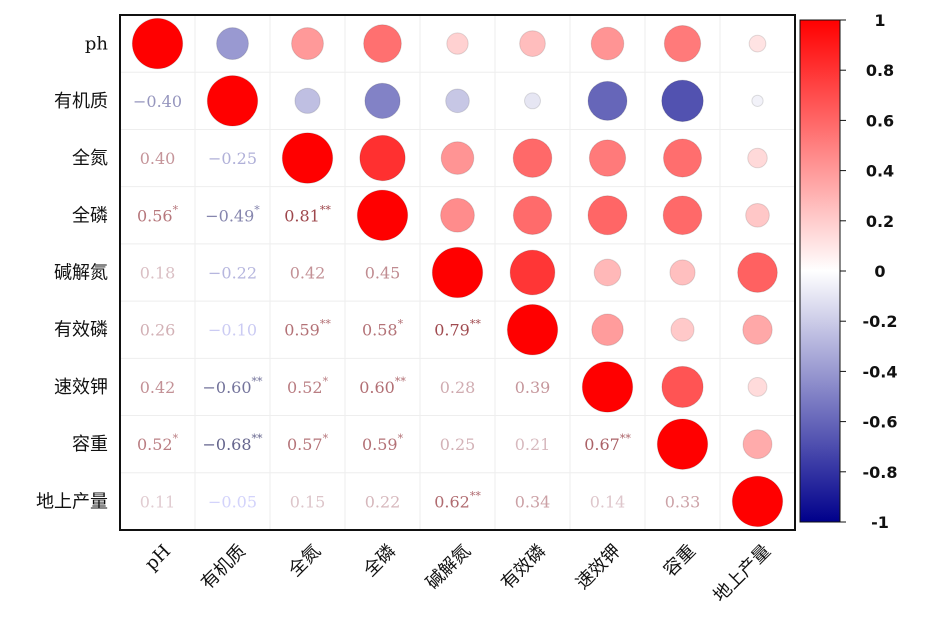 The image size is (932, 617). Describe the element at coordinates (232, 443) in the screenshot. I see `corr-value-label: −0.68**` at that location.